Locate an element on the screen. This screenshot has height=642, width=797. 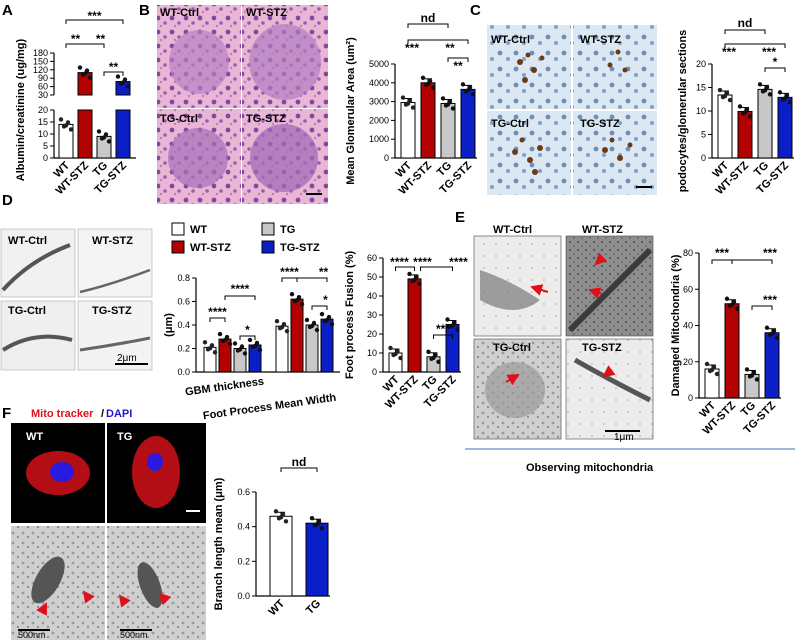
chart-d1-group-label: Foot Process Mean Width is located at coordinates (269, 407).